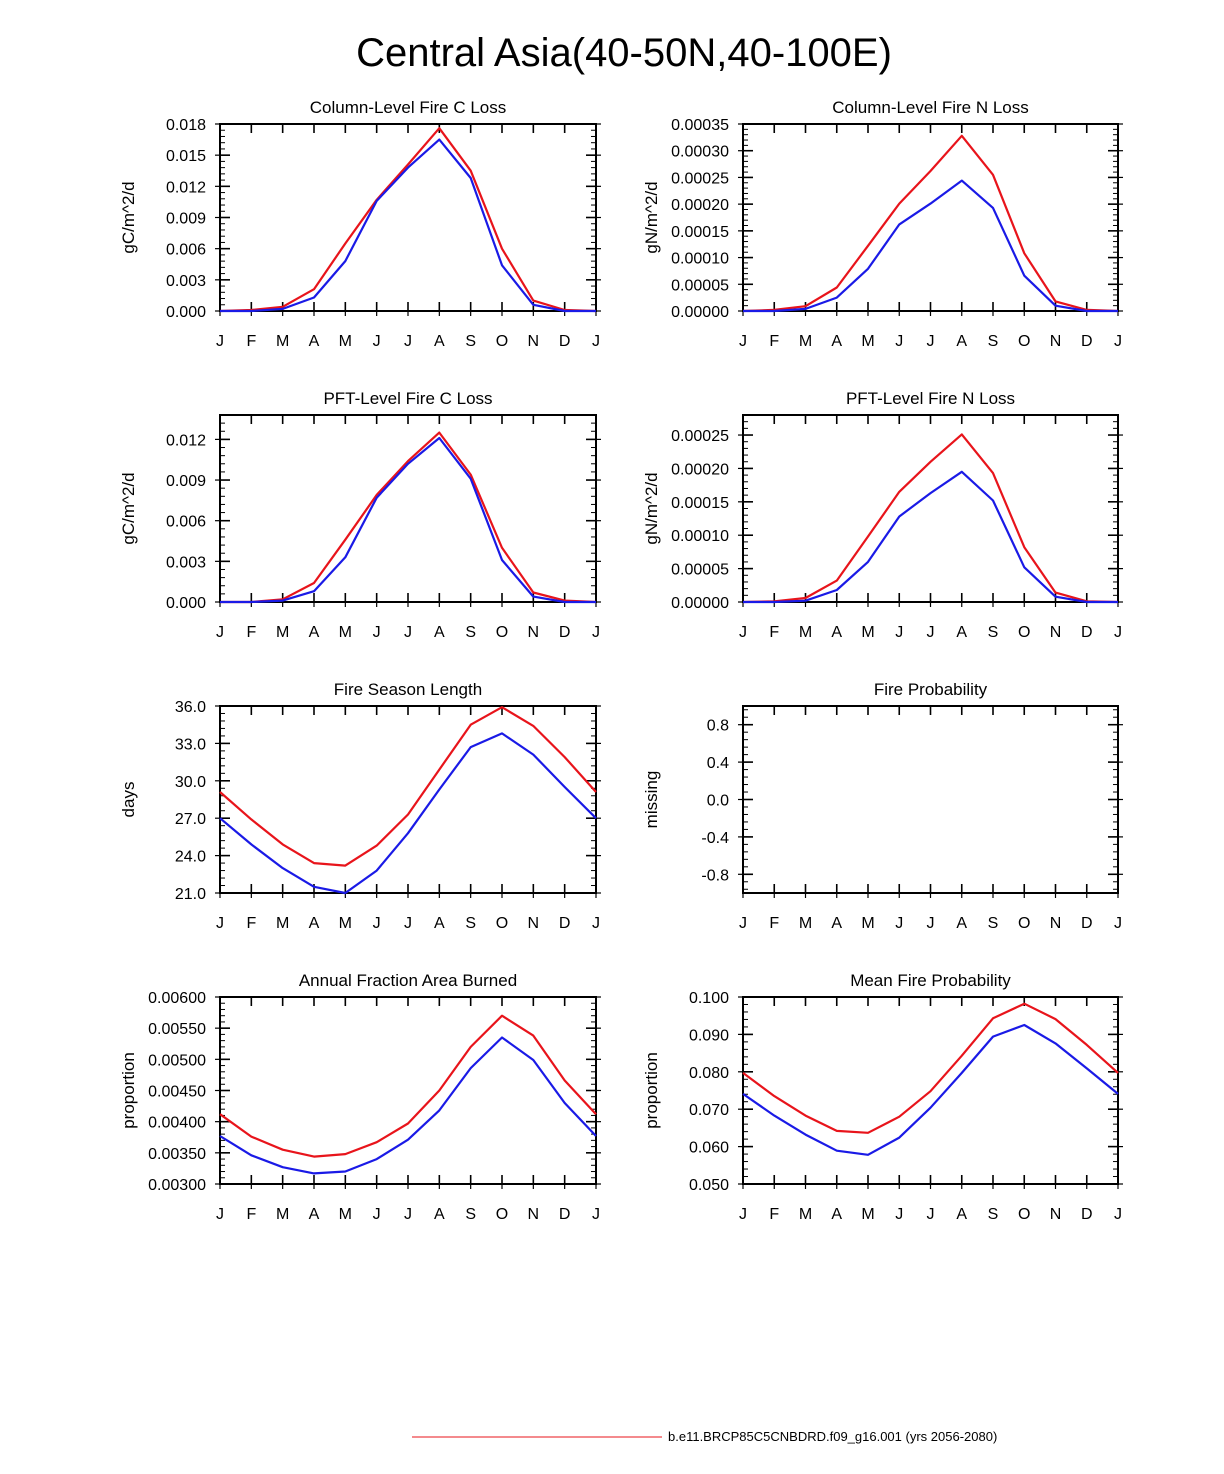  I want to click on y-tick-label: 0.00005, so click(700, 570).